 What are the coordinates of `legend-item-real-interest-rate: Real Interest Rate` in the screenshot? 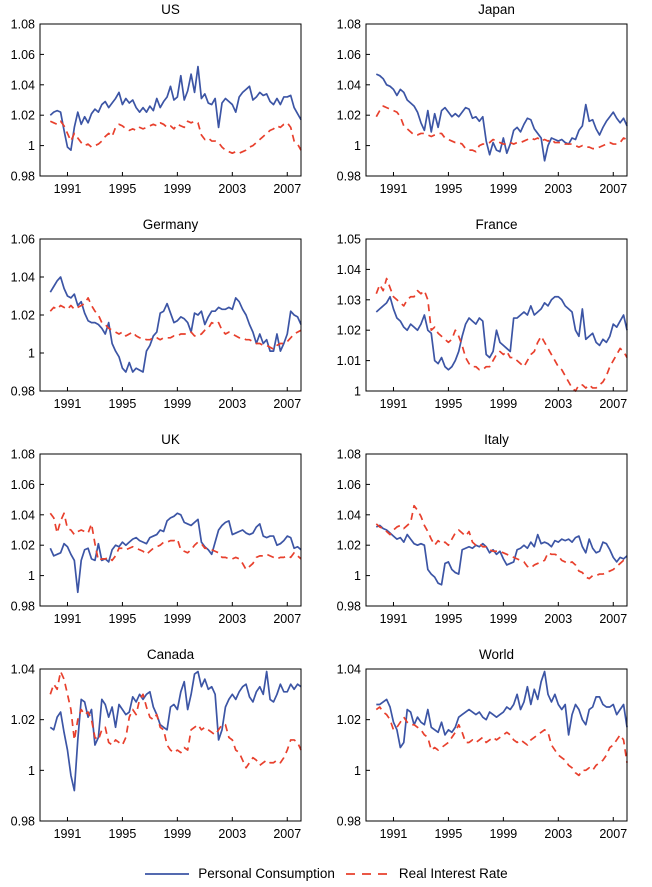 It's located at (426, 873).